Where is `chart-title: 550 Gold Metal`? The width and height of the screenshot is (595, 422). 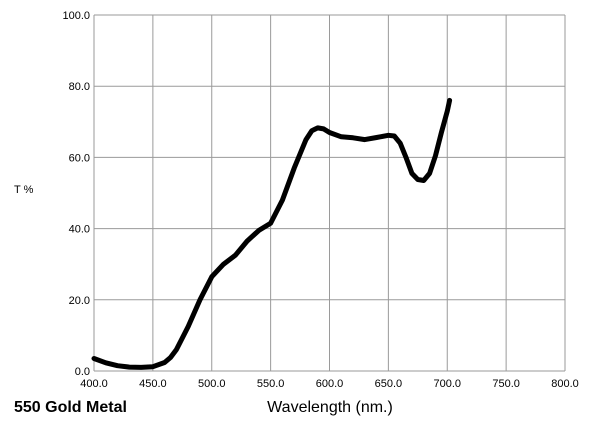
chart-title: 550 Gold Metal is located at coordinates (70, 407).